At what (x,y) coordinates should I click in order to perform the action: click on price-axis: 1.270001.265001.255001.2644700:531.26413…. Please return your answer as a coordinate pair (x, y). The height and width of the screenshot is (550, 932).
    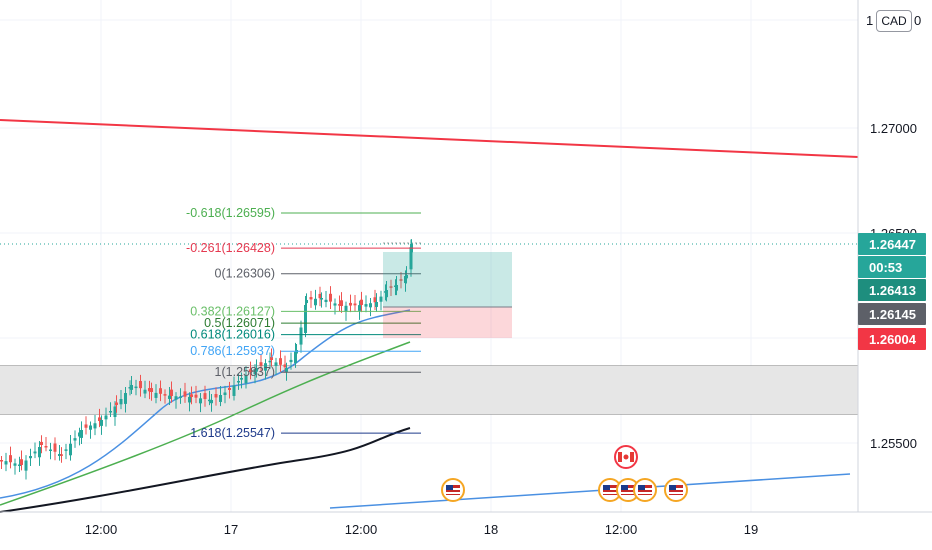
    Looking at the image, I should click on (894, 275).